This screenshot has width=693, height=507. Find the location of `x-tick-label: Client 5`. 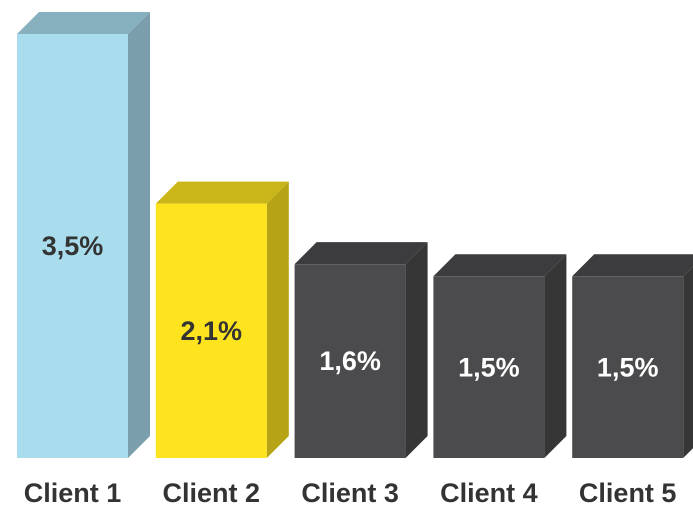

x-tick-label: Client 5 is located at coordinates (628, 492).